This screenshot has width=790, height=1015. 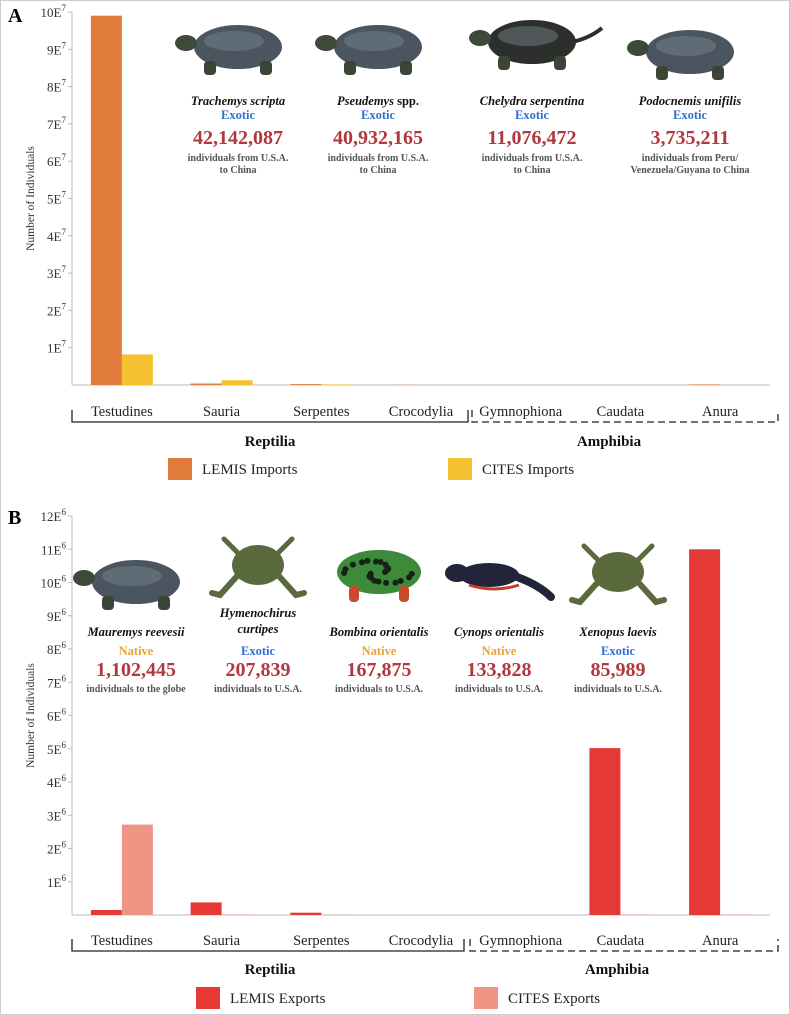 I want to click on panel-letter: B, so click(x=14, y=518).